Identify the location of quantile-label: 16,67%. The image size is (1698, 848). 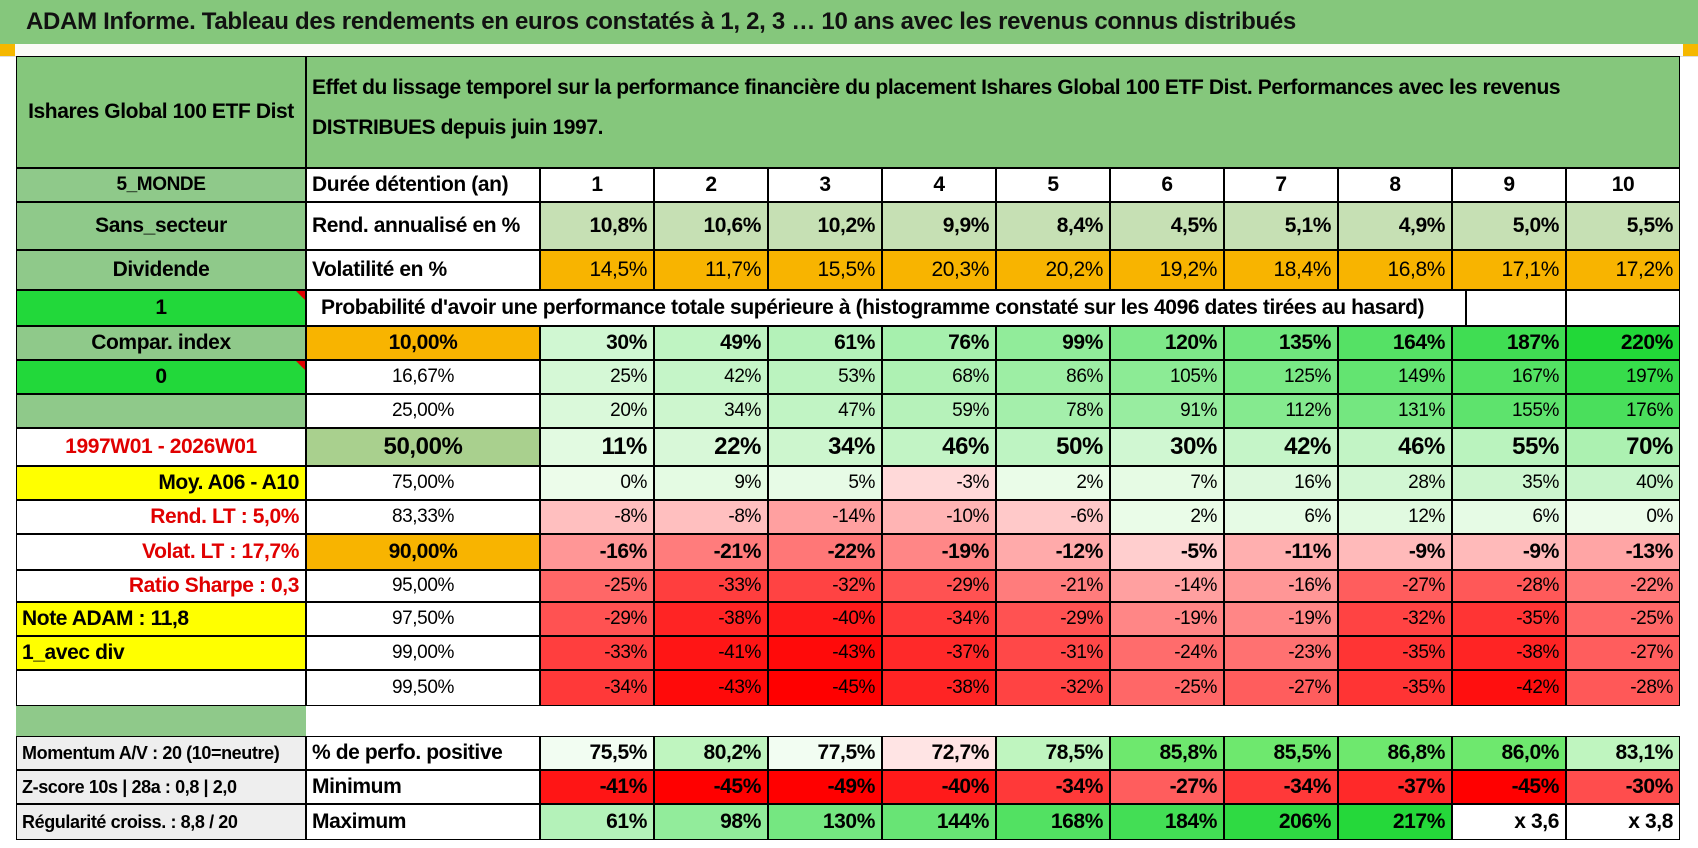
(423, 377).